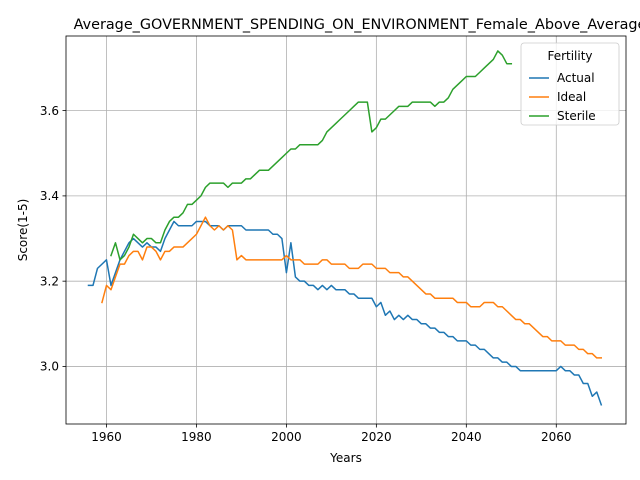  I want to click on y-tick-label: 3.0, so click(49, 367).